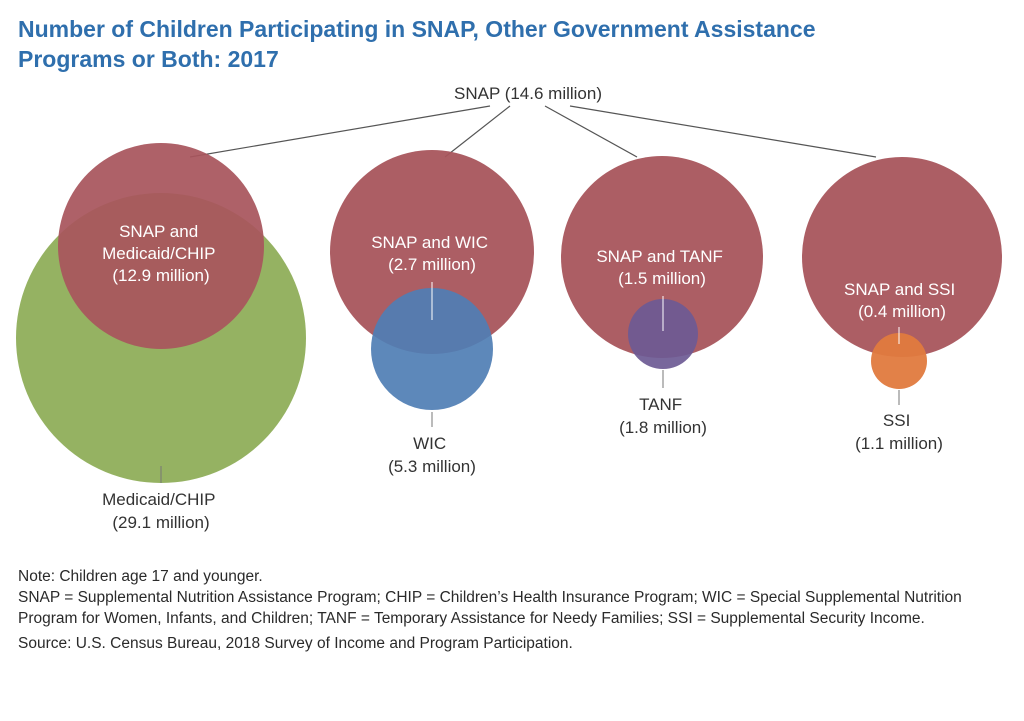 The height and width of the screenshot is (721, 1024). What do you see at coordinates (723, 131) in the screenshot?
I see `connector-line-ssi` at bounding box center [723, 131].